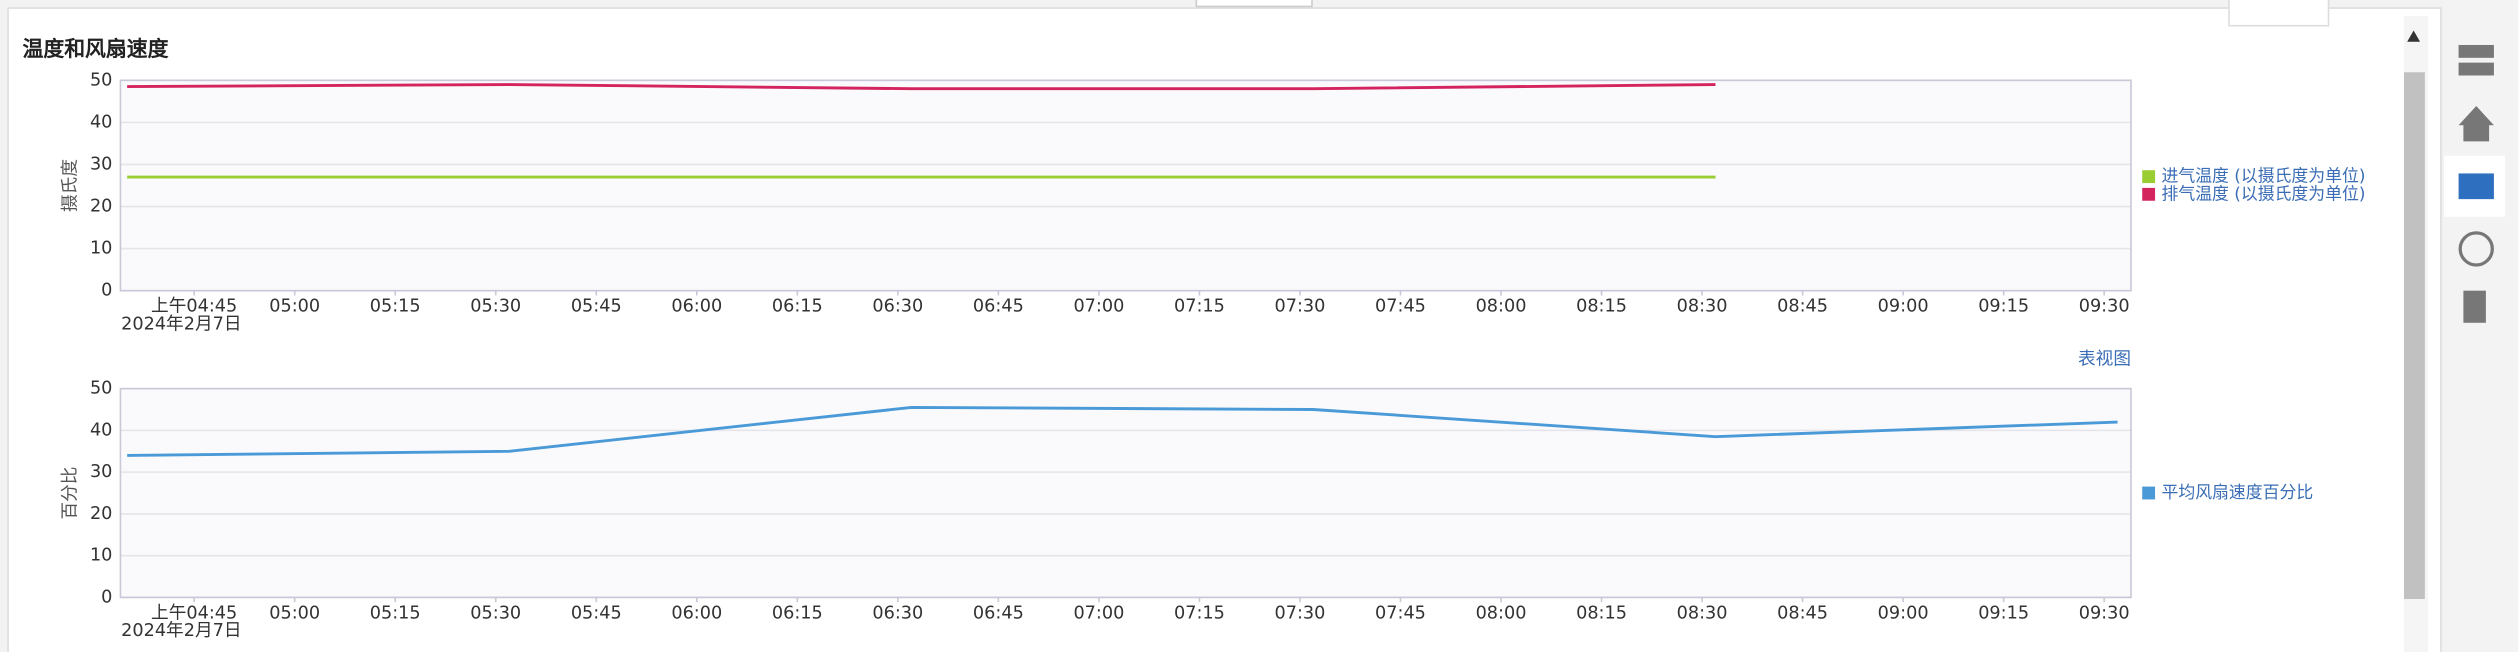  Describe the element at coordinates (95, 49) in the screenshot. I see `panel-title: 温度和风扇速度` at that location.